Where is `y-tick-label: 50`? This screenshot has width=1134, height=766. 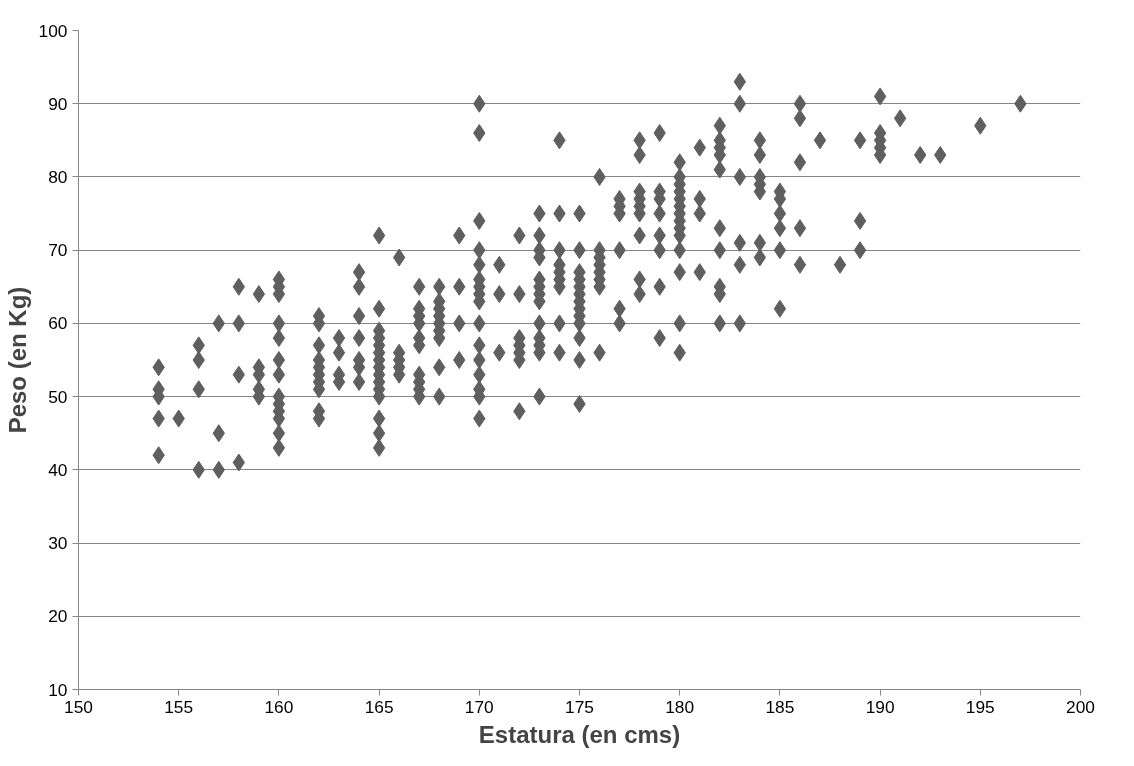 y-tick-label: 50 is located at coordinates (58, 396).